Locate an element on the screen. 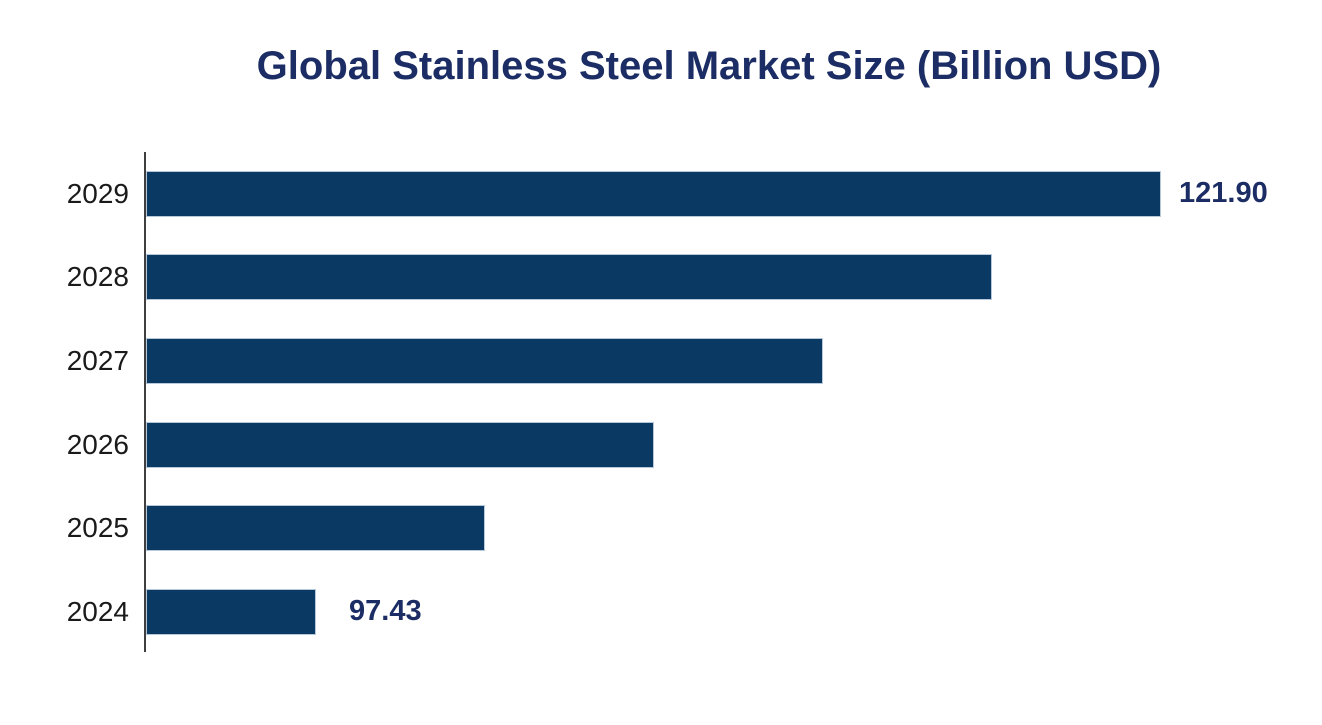  bar-row: 2027 is located at coordinates (661, 361).